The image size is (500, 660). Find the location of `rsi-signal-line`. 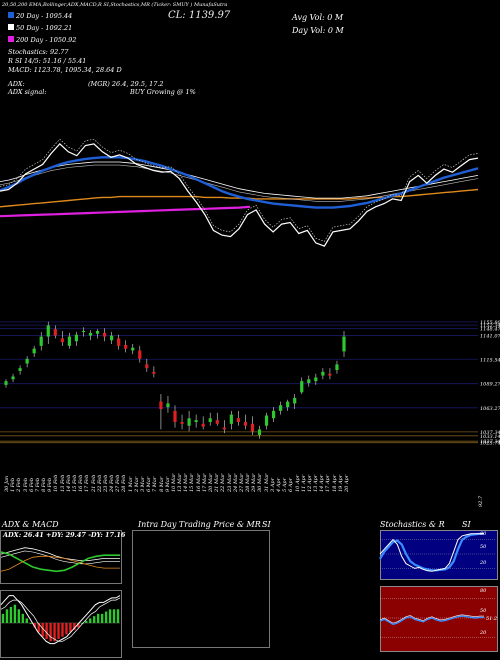

rsi-signal-line is located at coordinates (431, 619).